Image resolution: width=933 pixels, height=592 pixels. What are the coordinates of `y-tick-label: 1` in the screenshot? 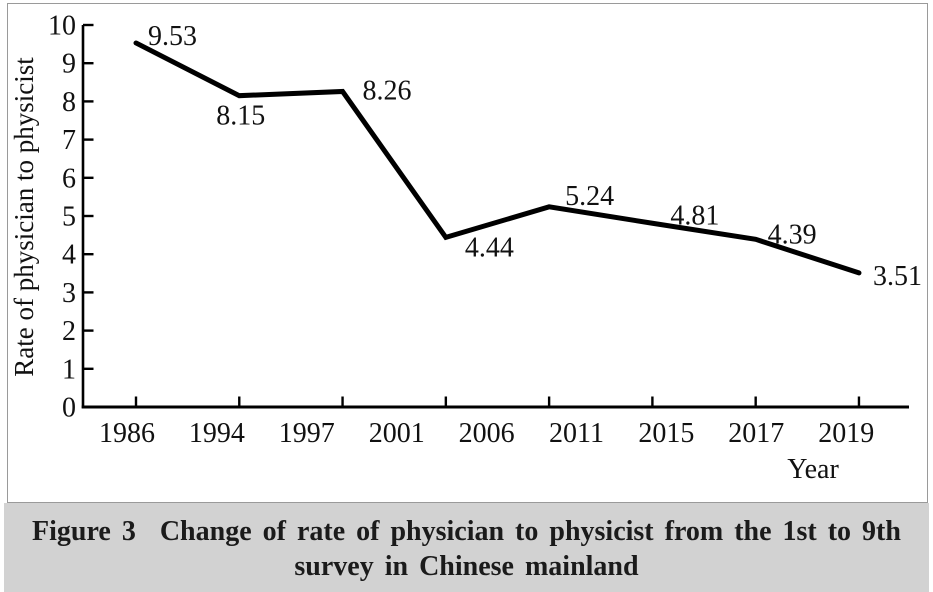 It's located at (69, 369).